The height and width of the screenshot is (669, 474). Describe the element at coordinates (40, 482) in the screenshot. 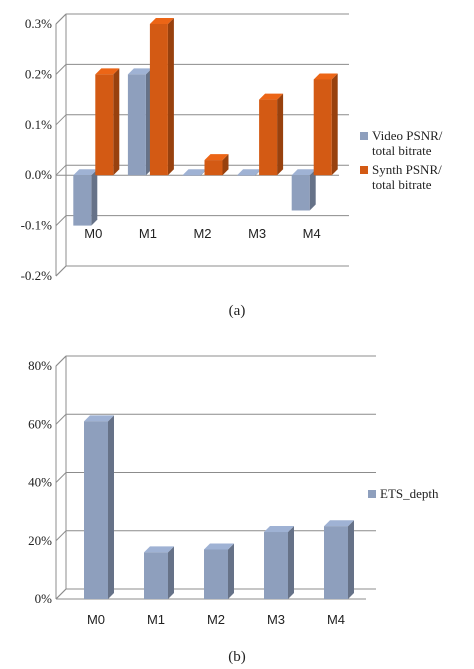

I see `y-tick-label: 40%` at that location.